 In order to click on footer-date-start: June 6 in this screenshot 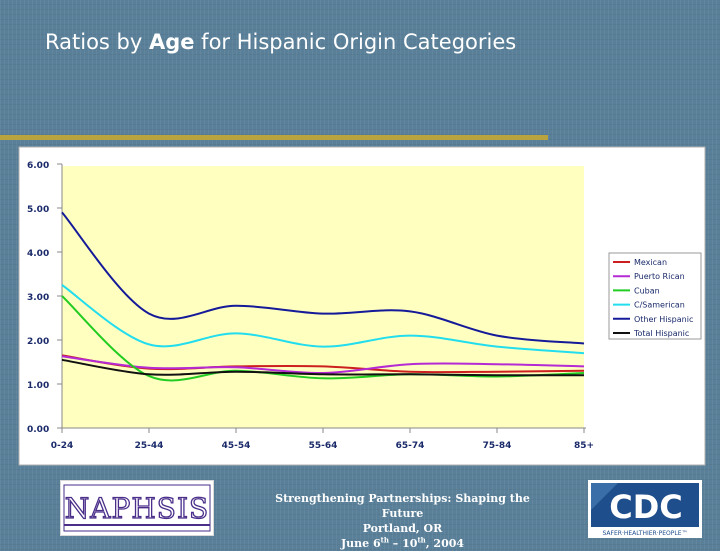, I will do `click(360, 543)`.